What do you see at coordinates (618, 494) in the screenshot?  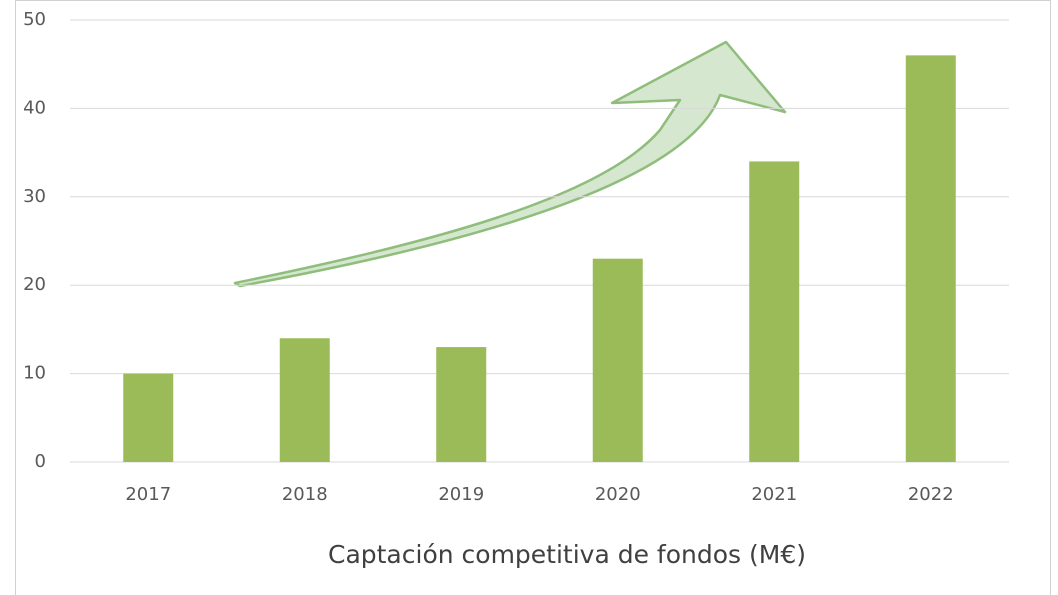 I see `x-tick-label: 2020` at bounding box center [618, 494].